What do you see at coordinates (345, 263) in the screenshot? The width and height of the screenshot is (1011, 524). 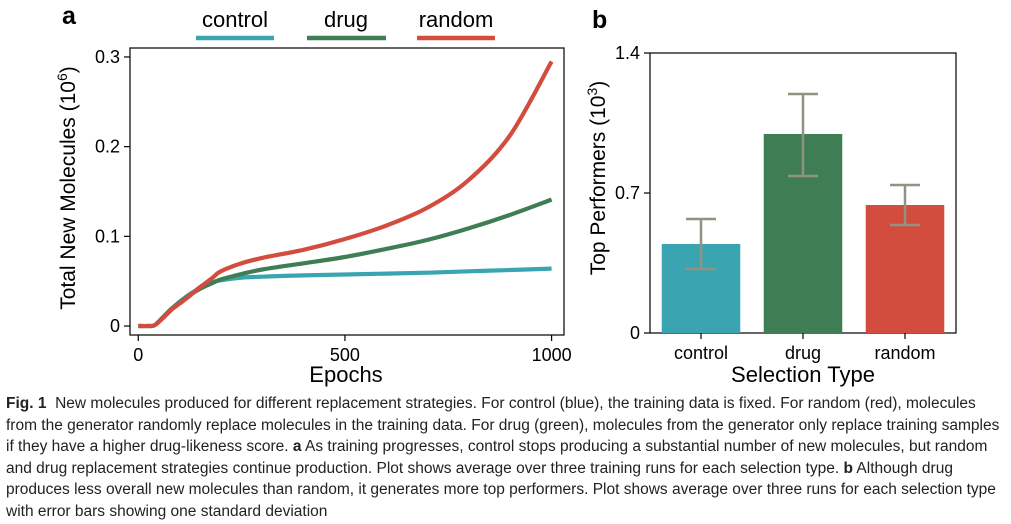 I see `series-line-drug` at bounding box center [345, 263].